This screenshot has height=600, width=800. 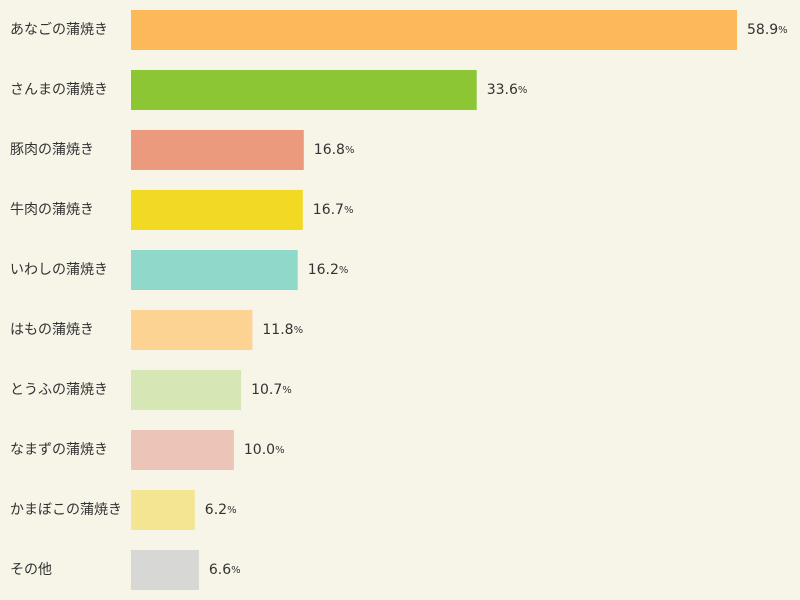 What do you see at coordinates (329, 150) in the screenshot?
I see `value-number: 16.8` at bounding box center [329, 150].